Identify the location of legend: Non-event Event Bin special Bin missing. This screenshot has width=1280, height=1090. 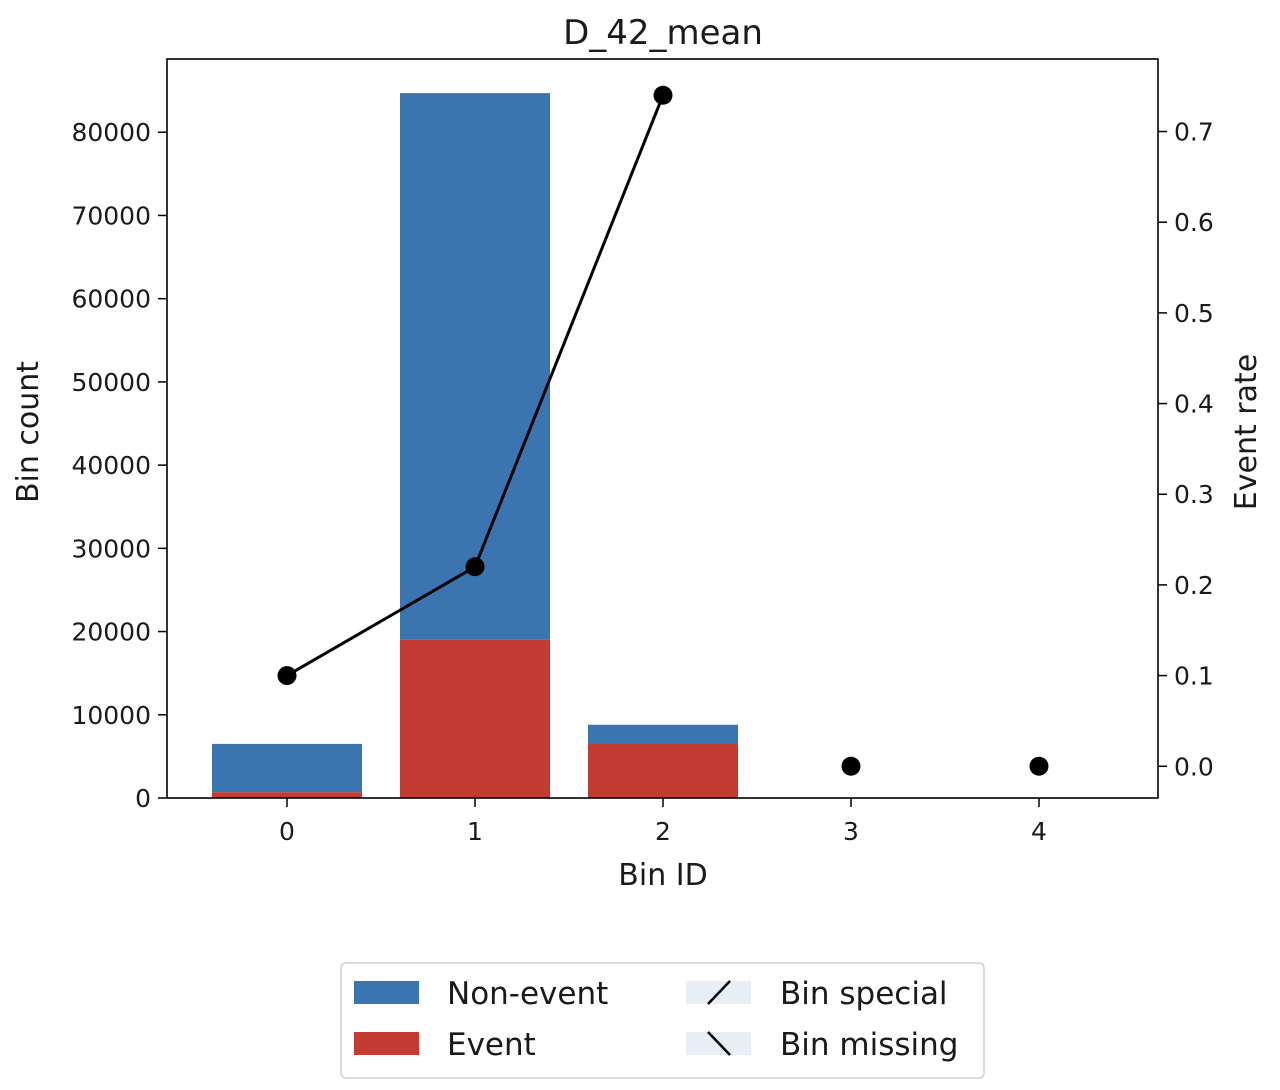
(662, 1020).